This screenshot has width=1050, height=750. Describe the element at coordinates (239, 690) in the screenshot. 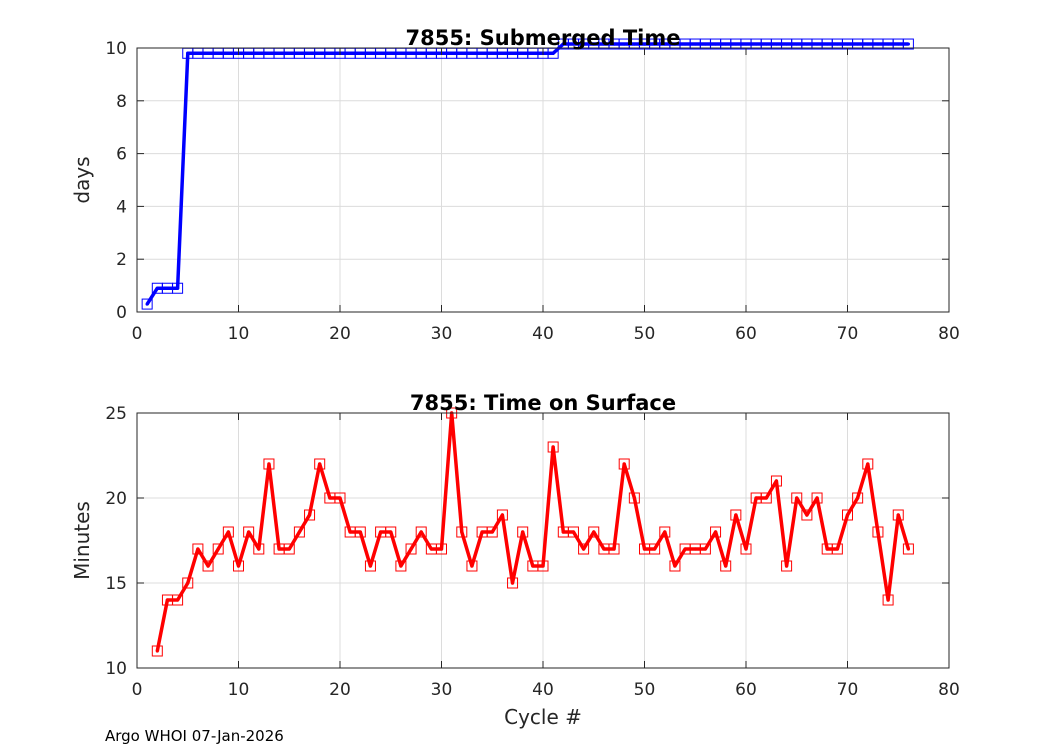

I see `x-tick-label: 10` at that location.